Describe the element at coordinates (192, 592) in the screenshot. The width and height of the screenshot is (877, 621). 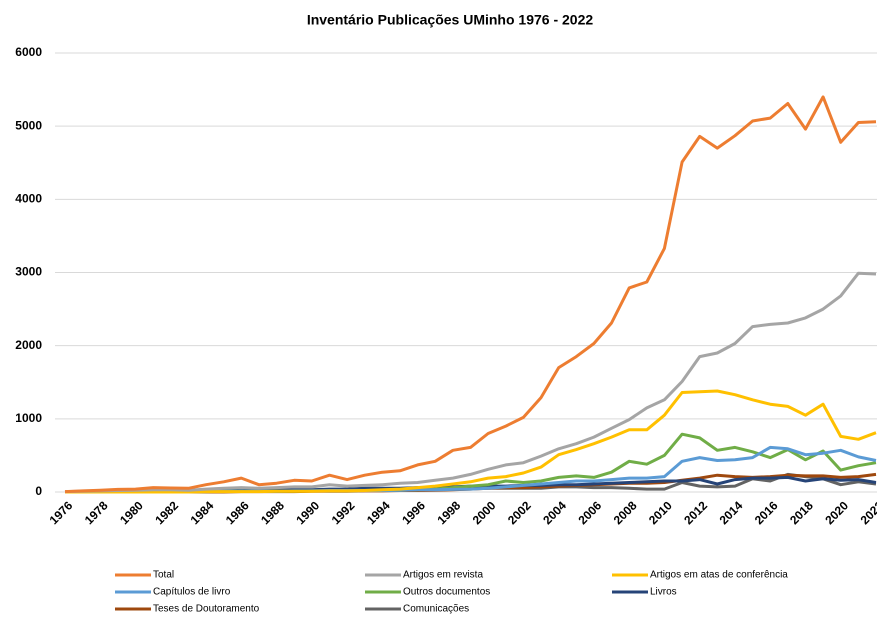
I see `legend-label: Capítulos de livro` at that location.